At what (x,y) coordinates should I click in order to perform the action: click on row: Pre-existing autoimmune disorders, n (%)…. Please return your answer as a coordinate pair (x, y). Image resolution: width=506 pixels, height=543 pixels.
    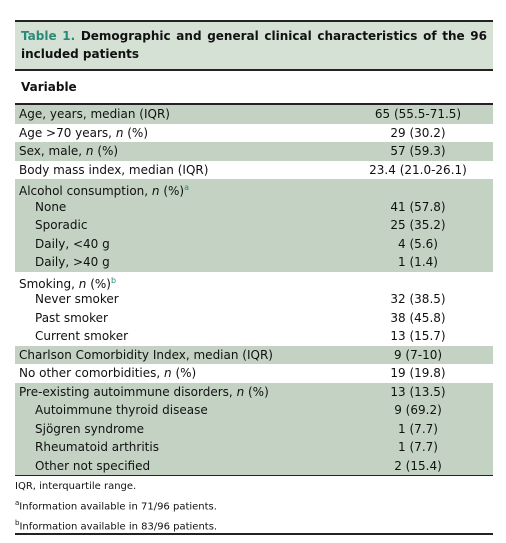
    Looking at the image, I should click on (254, 392).